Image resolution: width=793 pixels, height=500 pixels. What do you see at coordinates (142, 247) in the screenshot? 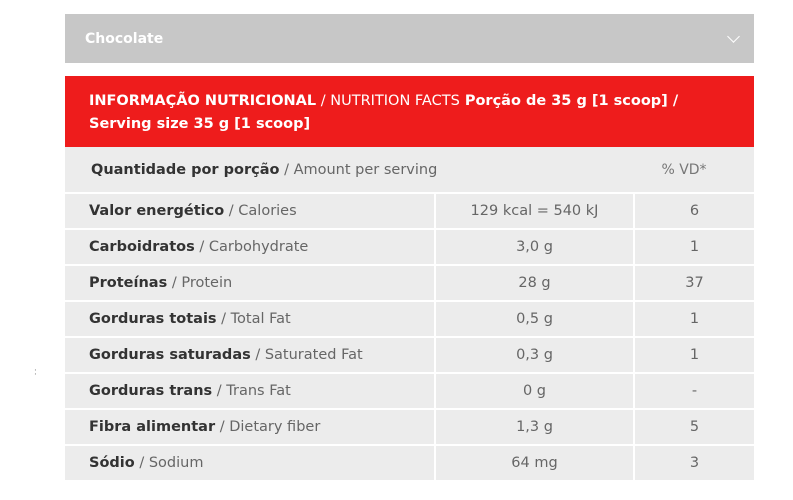
I see `nutrient-name-pt: Carboidratos` at bounding box center [142, 247].